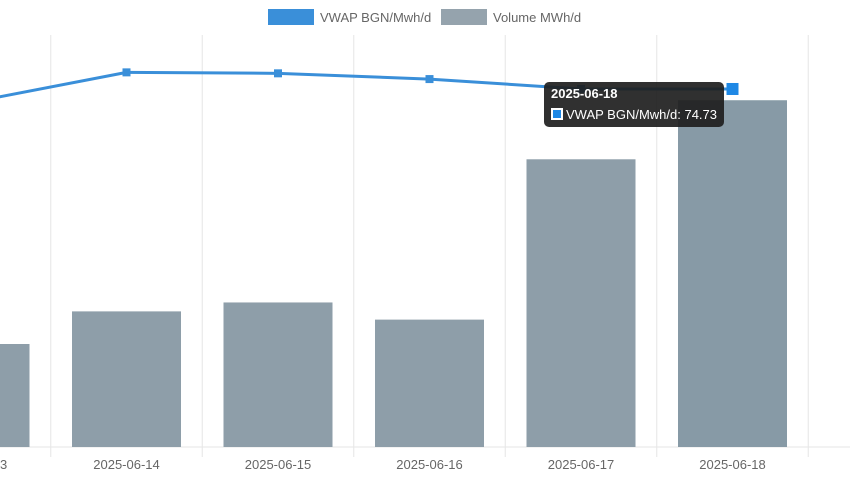 This screenshot has width=850, height=480. What do you see at coordinates (464, 17) in the screenshot?
I see `legend-swatch-volume` at bounding box center [464, 17].